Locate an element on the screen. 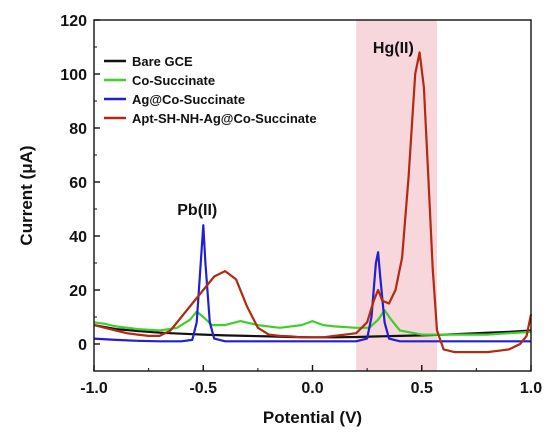 This screenshot has width=550, height=442. annotation-pb: Pb(II) is located at coordinates (197, 210).